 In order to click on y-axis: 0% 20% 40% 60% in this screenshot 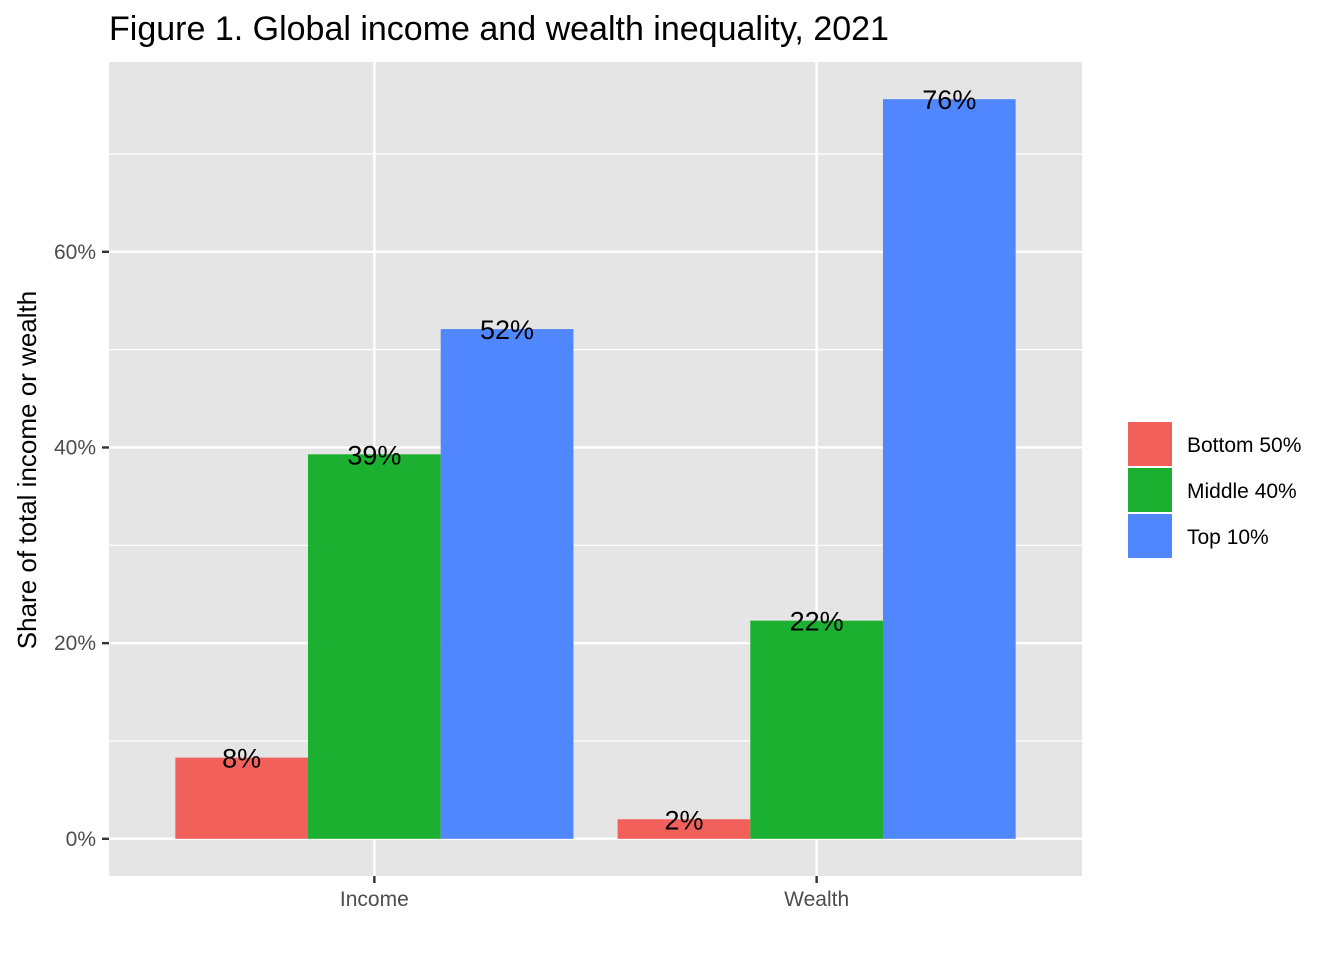, I will do `click(81, 546)`.